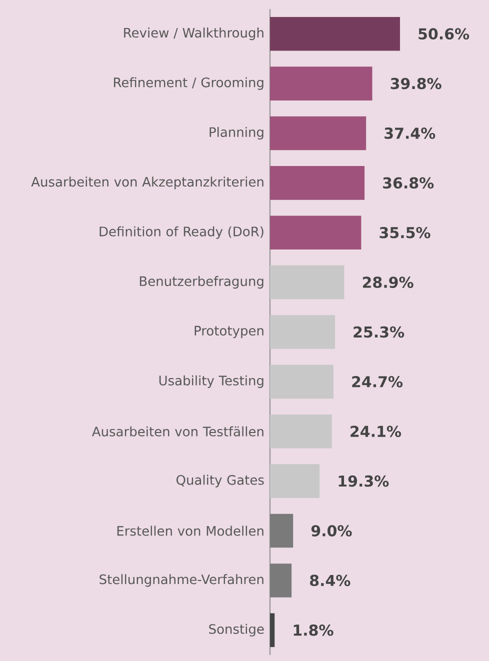 Image resolution: width=489 pixels, height=661 pixels. I want to click on y-tick-label: Erstellen von Modellen, so click(190, 531).